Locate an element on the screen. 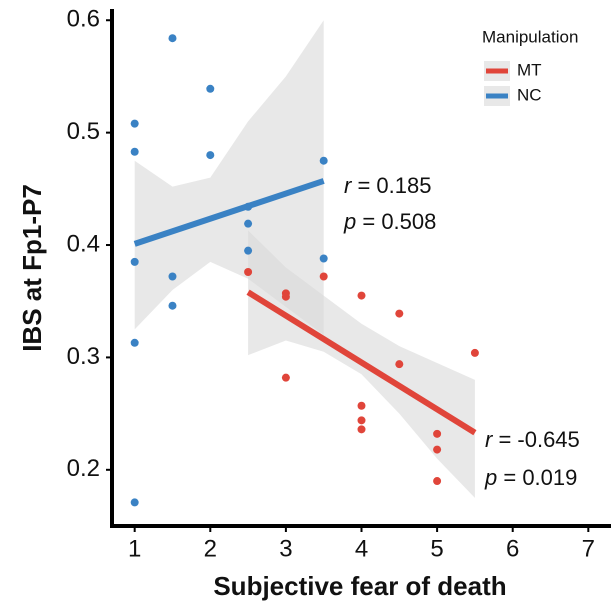 The height and width of the screenshot is (609, 616). legend-label: MT is located at coordinates (529, 69).